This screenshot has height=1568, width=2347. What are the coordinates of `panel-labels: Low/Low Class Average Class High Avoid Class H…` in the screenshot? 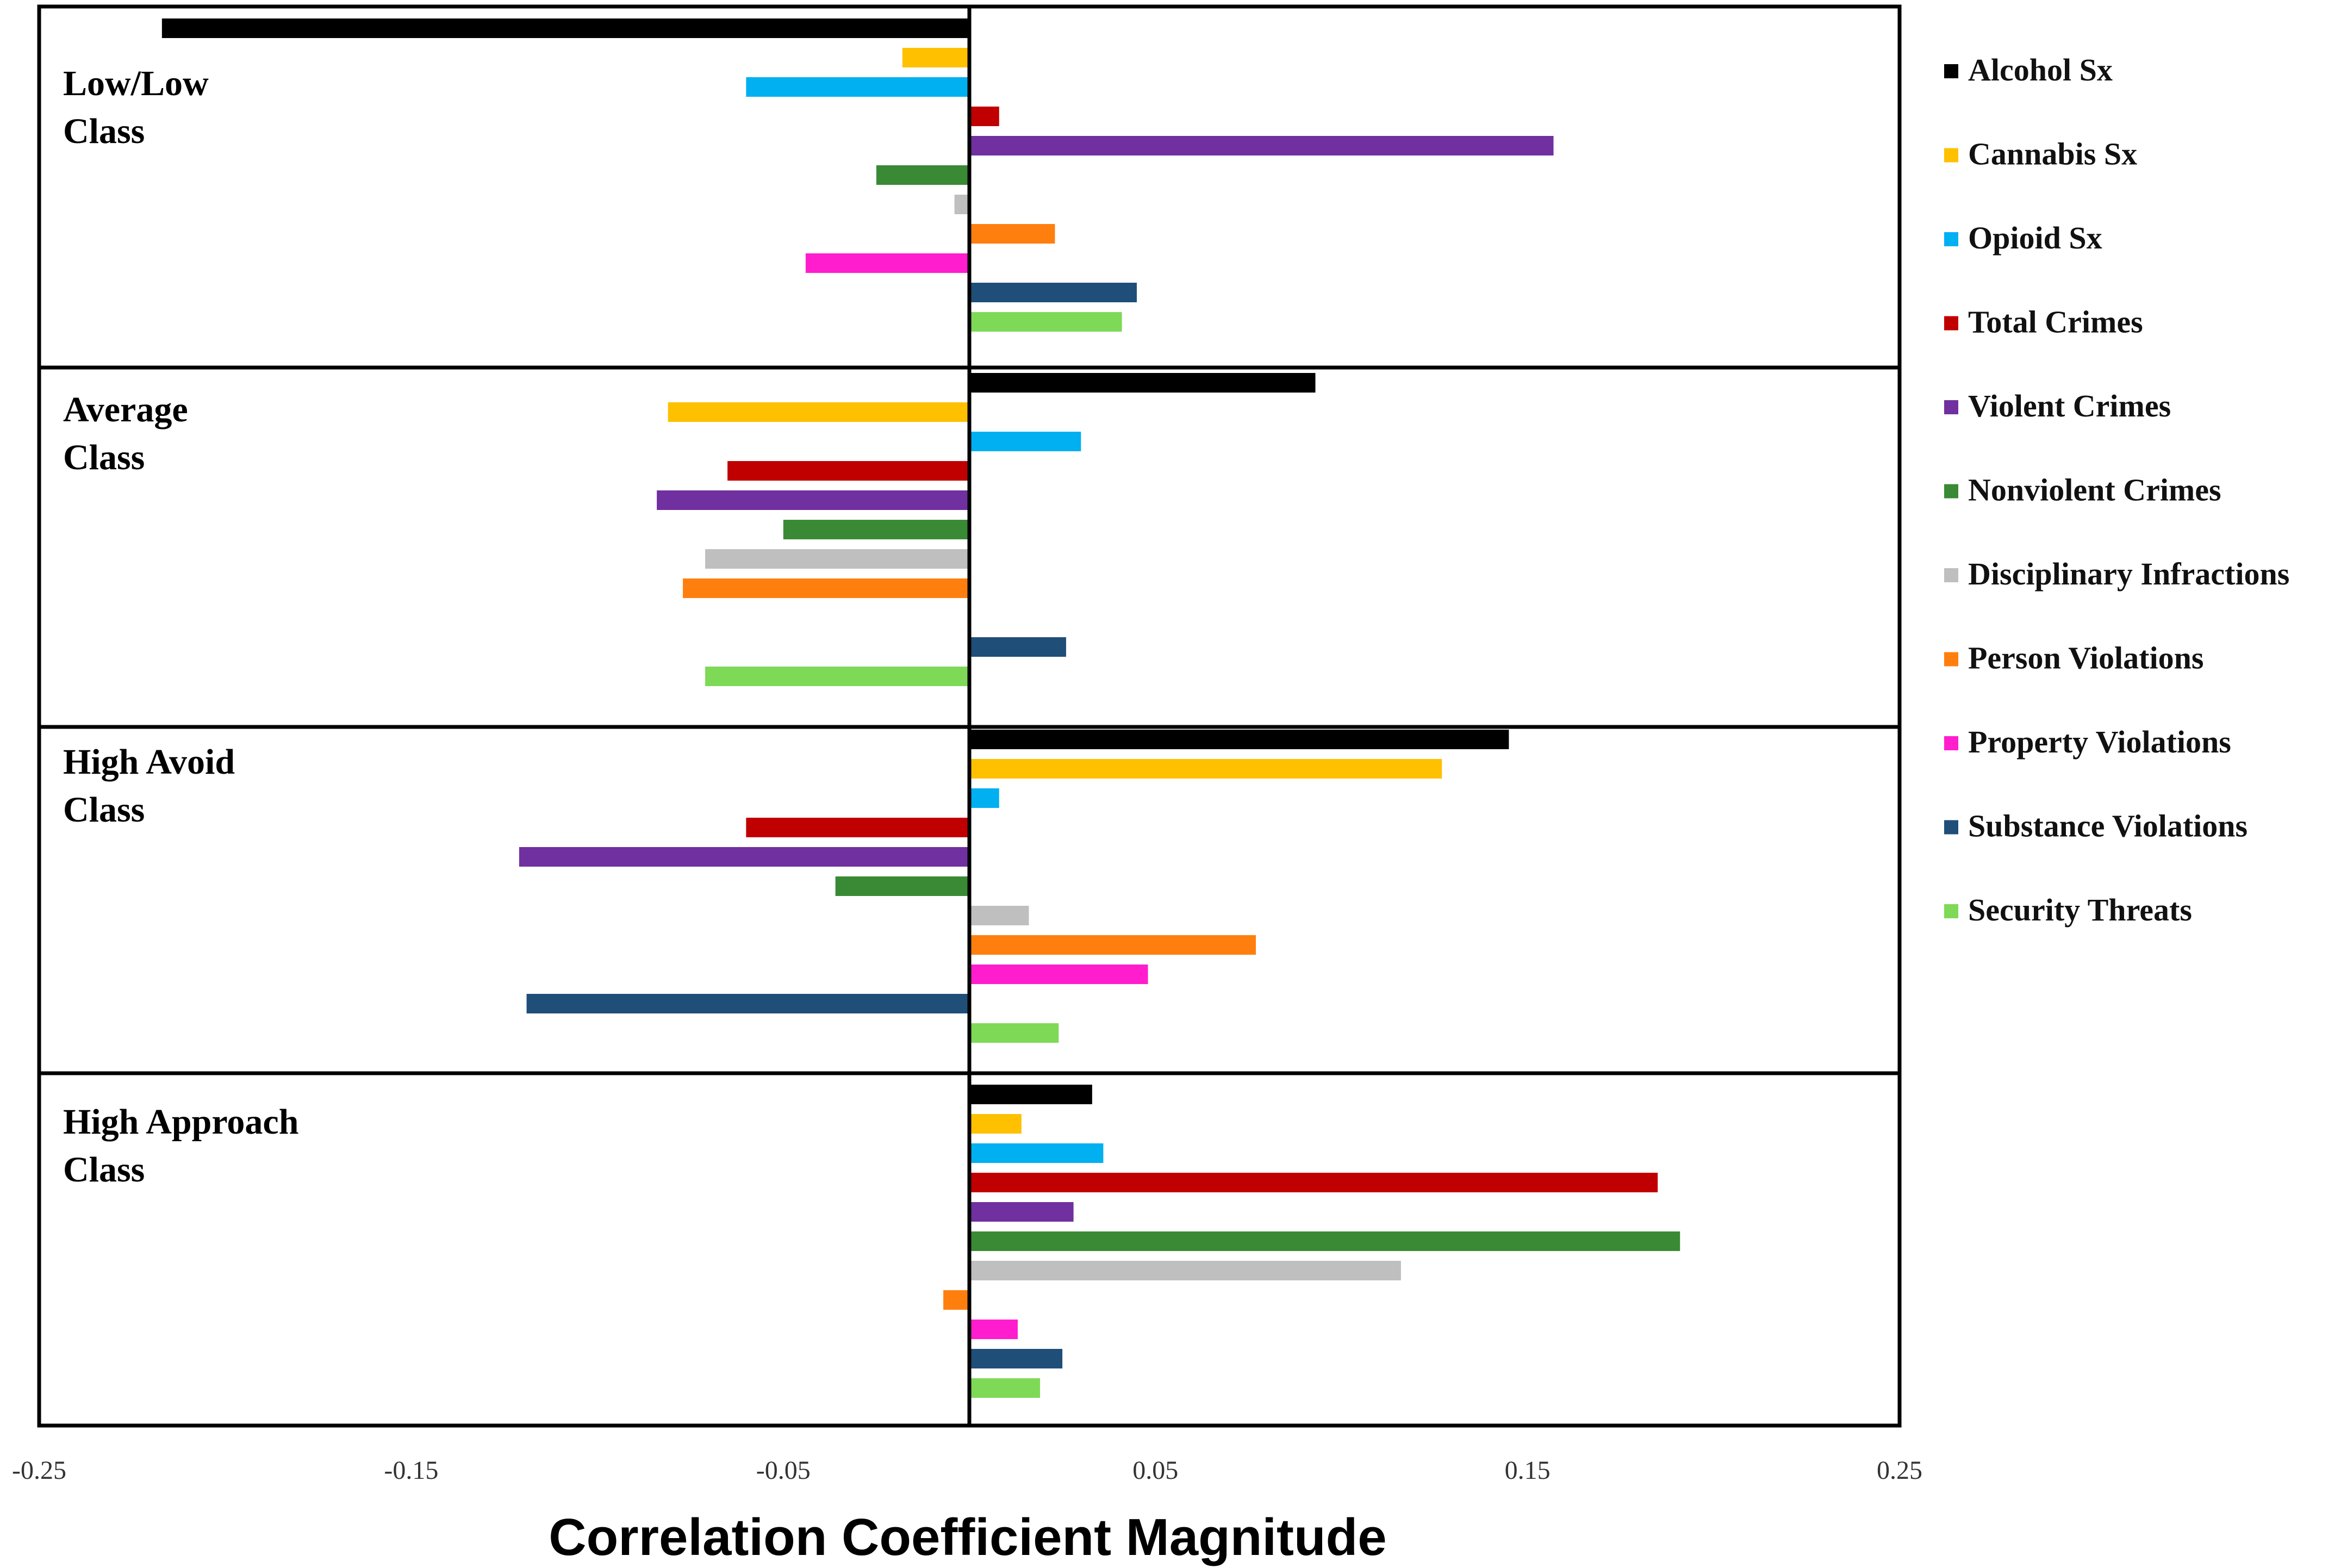 It's located at (180, 627).